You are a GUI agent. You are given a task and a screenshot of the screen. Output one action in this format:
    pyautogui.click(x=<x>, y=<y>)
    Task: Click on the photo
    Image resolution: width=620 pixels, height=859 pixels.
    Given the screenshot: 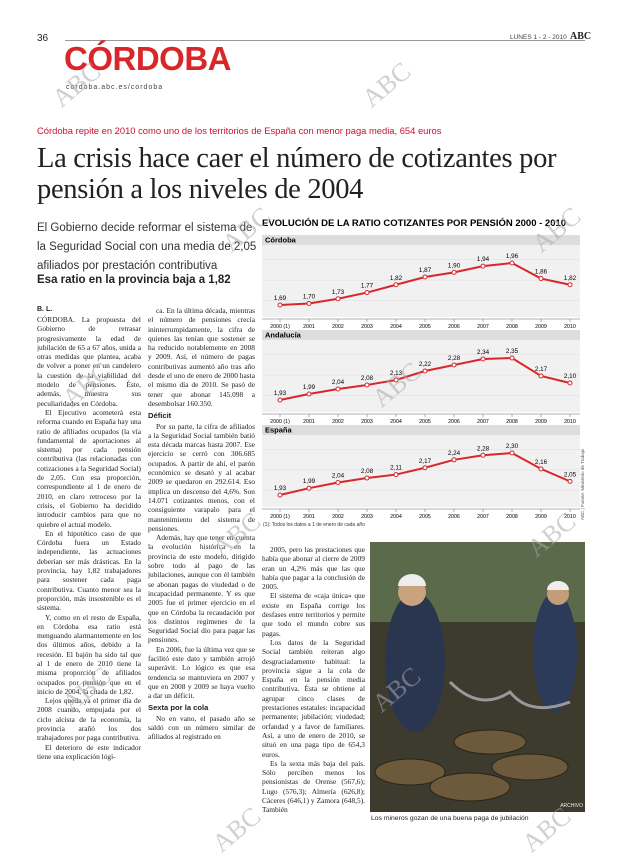 What is the action you would take?
    pyautogui.click(x=477, y=677)
    